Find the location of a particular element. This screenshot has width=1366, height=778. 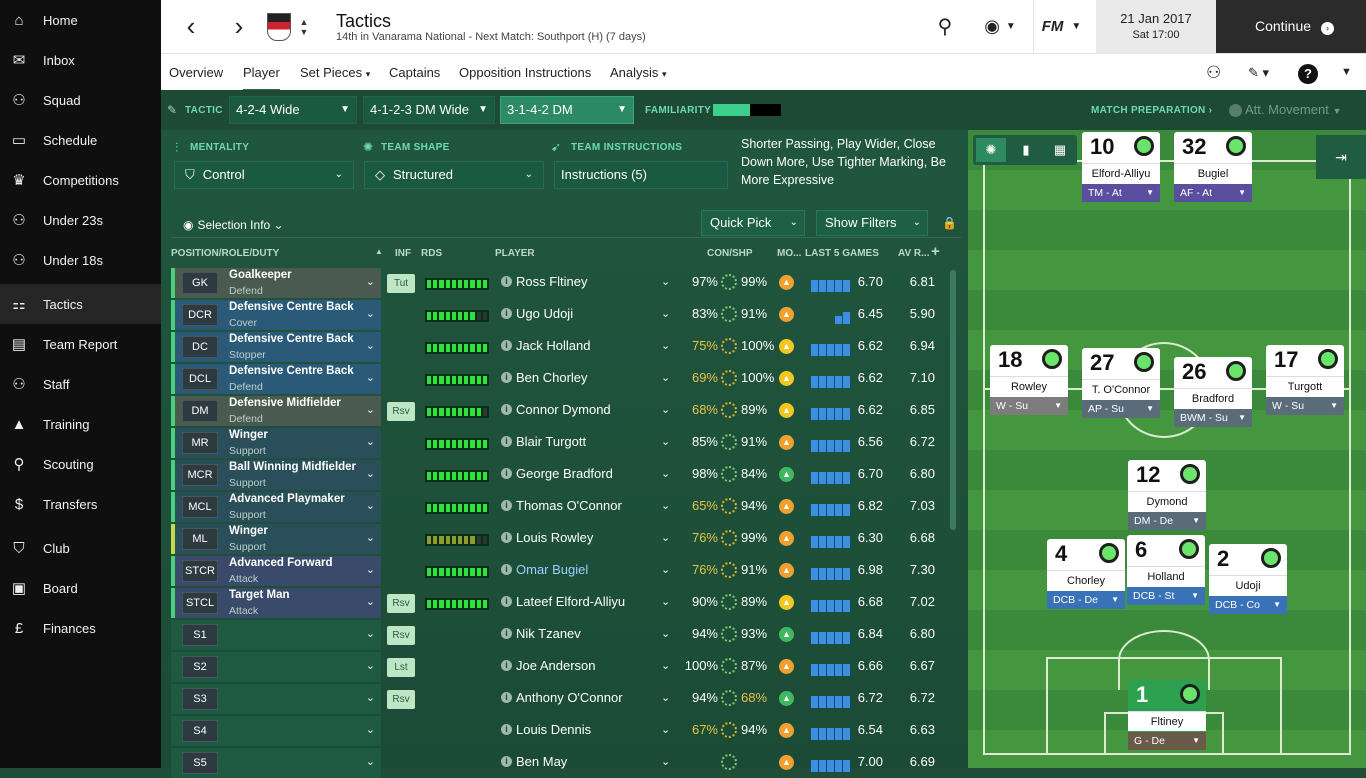

more-chevron-icon: ▼ is located at coordinates (1346, 72).